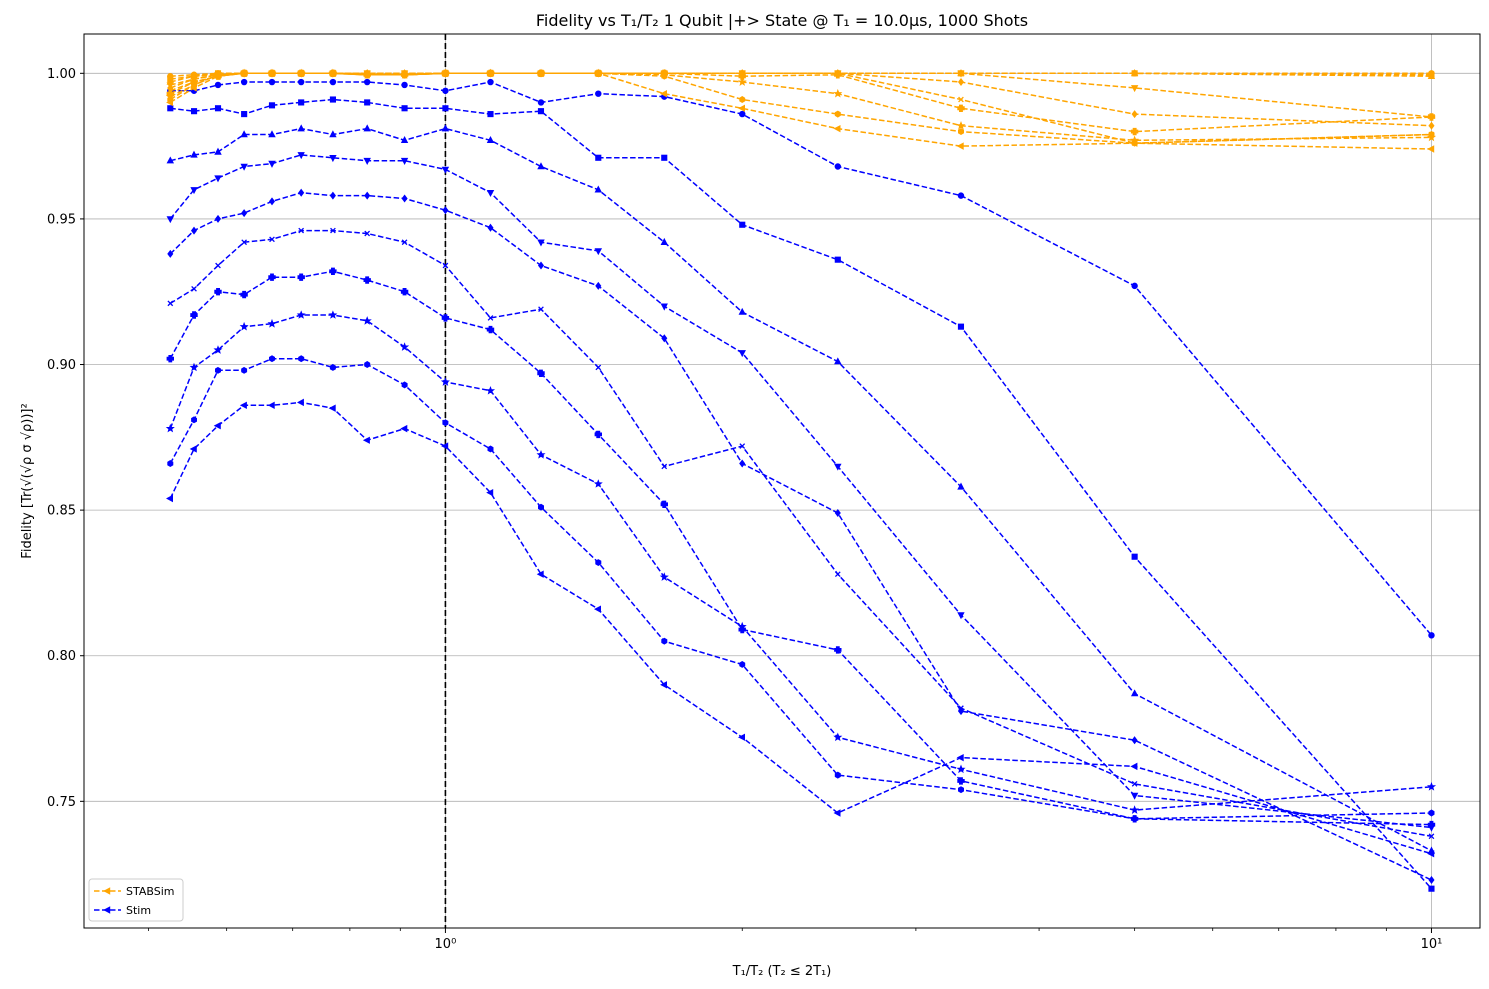  What do you see at coordinates (61, 74) in the screenshot?
I see `y-tick-label: 1.00` at bounding box center [61, 74].